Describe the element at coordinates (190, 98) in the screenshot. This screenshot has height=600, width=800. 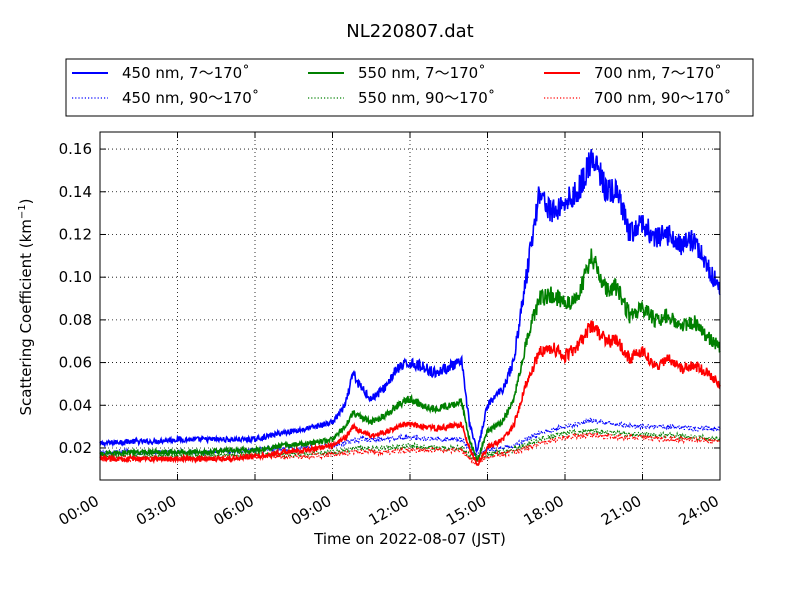
I see `legend-label: 450 nm, 90～170˚` at that location.